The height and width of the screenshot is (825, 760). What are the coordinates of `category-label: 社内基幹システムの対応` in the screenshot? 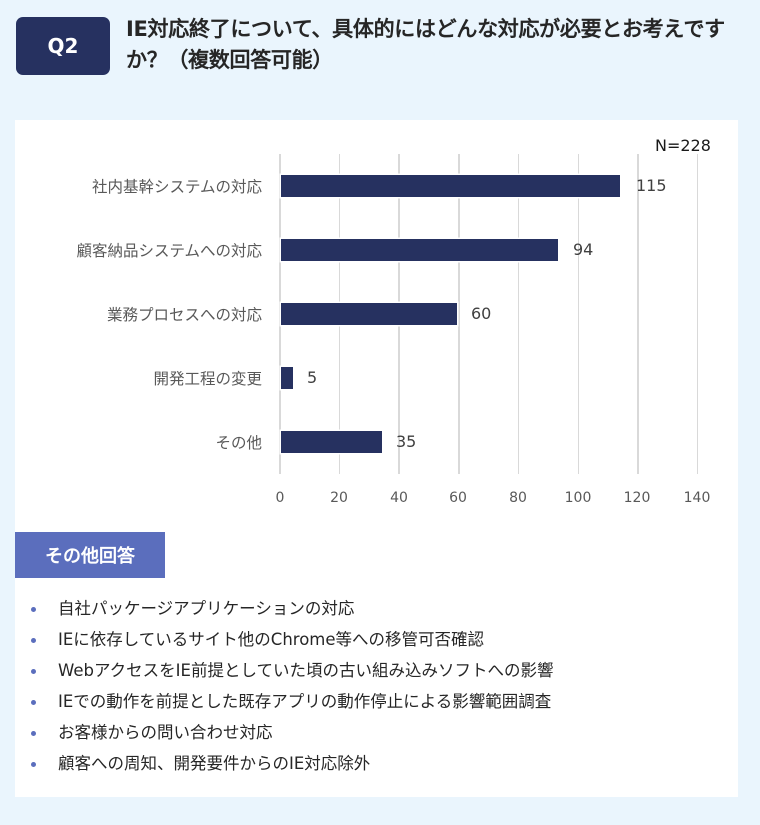 It's located at (176, 187).